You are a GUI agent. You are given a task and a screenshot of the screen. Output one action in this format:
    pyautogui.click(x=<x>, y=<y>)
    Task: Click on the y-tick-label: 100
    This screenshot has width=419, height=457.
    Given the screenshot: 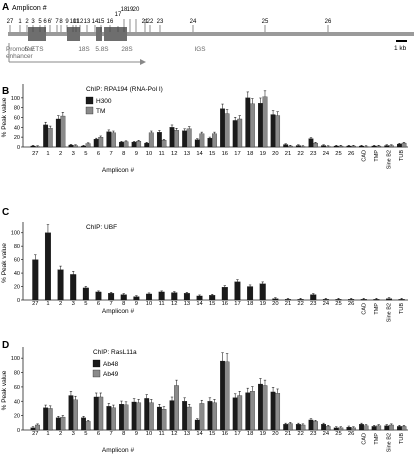 What is the action you would take?
    pyautogui.click(x=15, y=359)
    